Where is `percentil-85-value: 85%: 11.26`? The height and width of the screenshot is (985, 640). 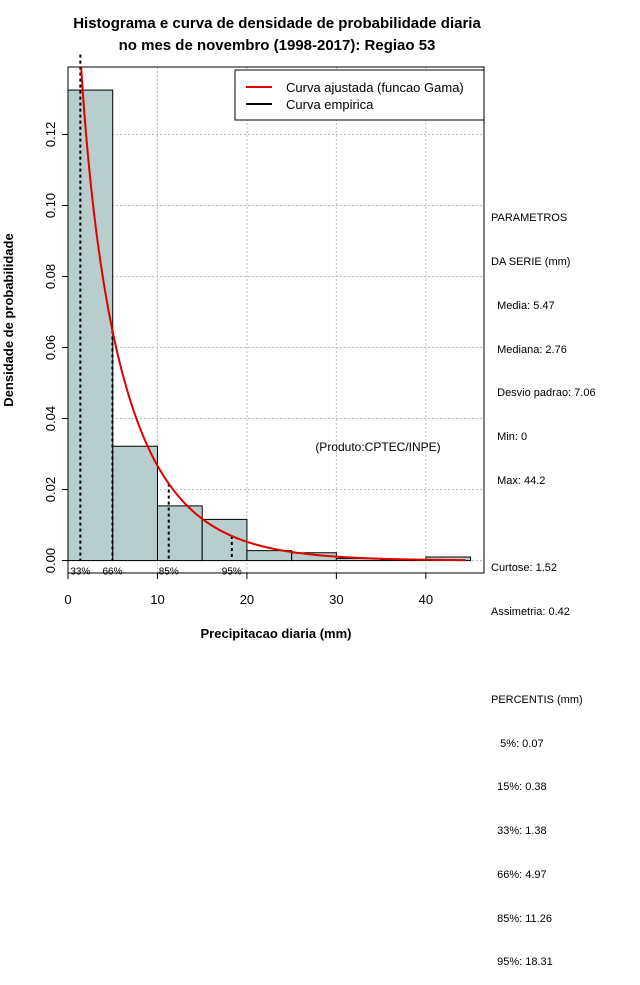
percentil-85-value: 85%: 11.26 is located at coordinates (524, 918).